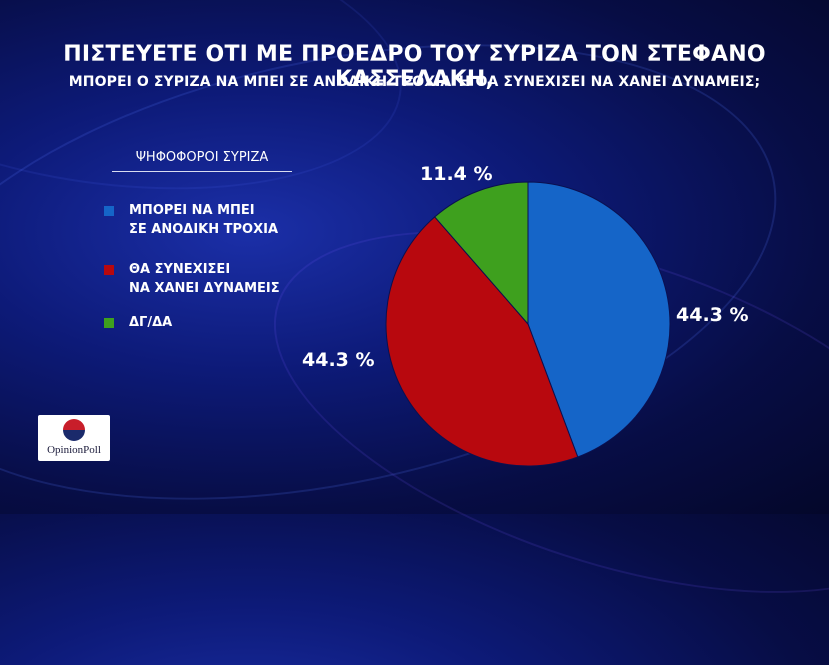 The image size is (829, 665). What do you see at coordinates (338, 360) in the screenshot?
I see `slice-label-will-lose: 44.3 %` at bounding box center [338, 360].